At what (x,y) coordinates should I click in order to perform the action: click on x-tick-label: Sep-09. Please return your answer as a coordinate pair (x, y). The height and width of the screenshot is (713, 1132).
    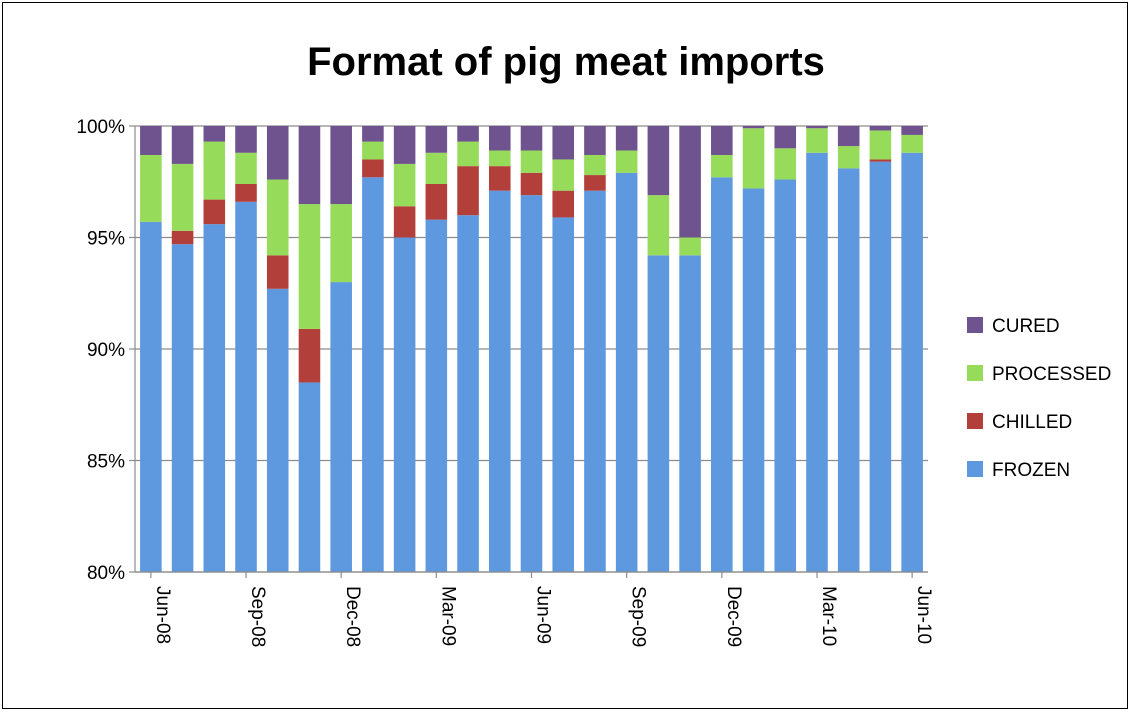
    Looking at the image, I should click on (638, 616).